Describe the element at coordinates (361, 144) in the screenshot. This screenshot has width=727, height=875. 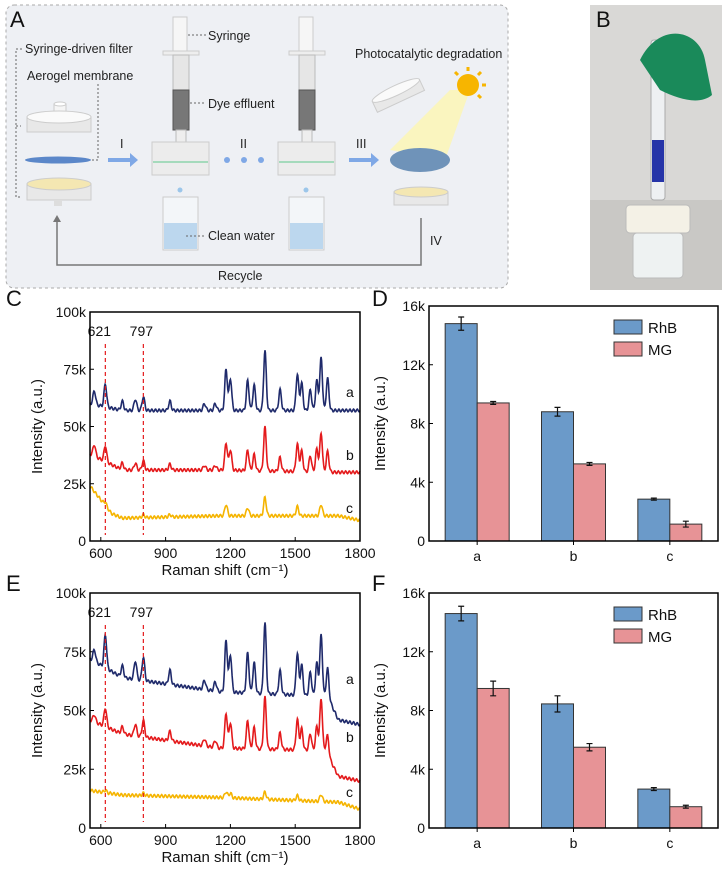
I see `step-3-label: III` at that location.